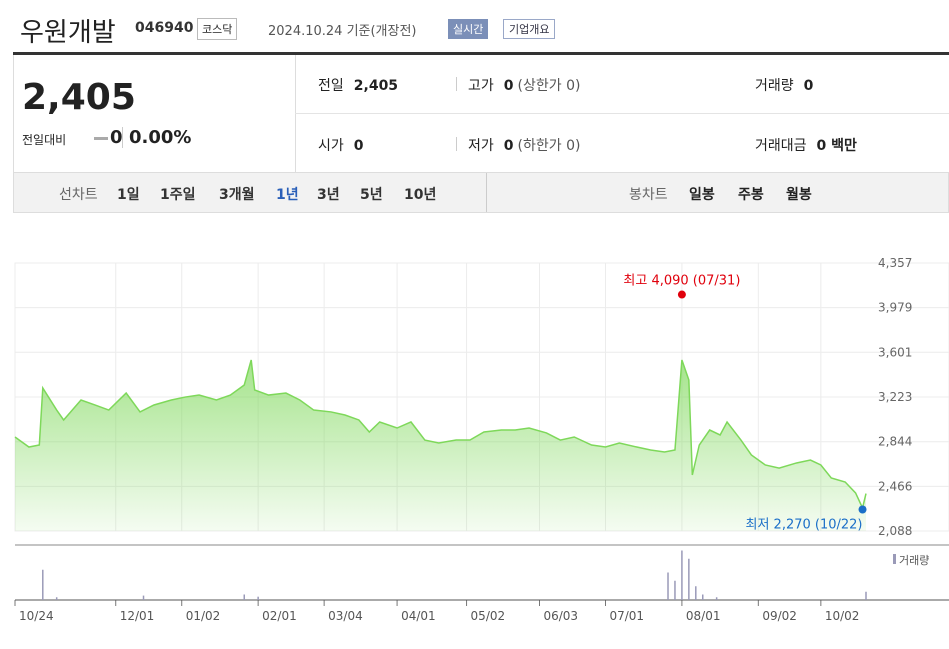 Image resolution: width=949 pixels, height=649 pixels. What do you see at coordinates (36, 616) in the screenshot?
I see `x-tick-label: 10/24` at bounding box center [36, 616].